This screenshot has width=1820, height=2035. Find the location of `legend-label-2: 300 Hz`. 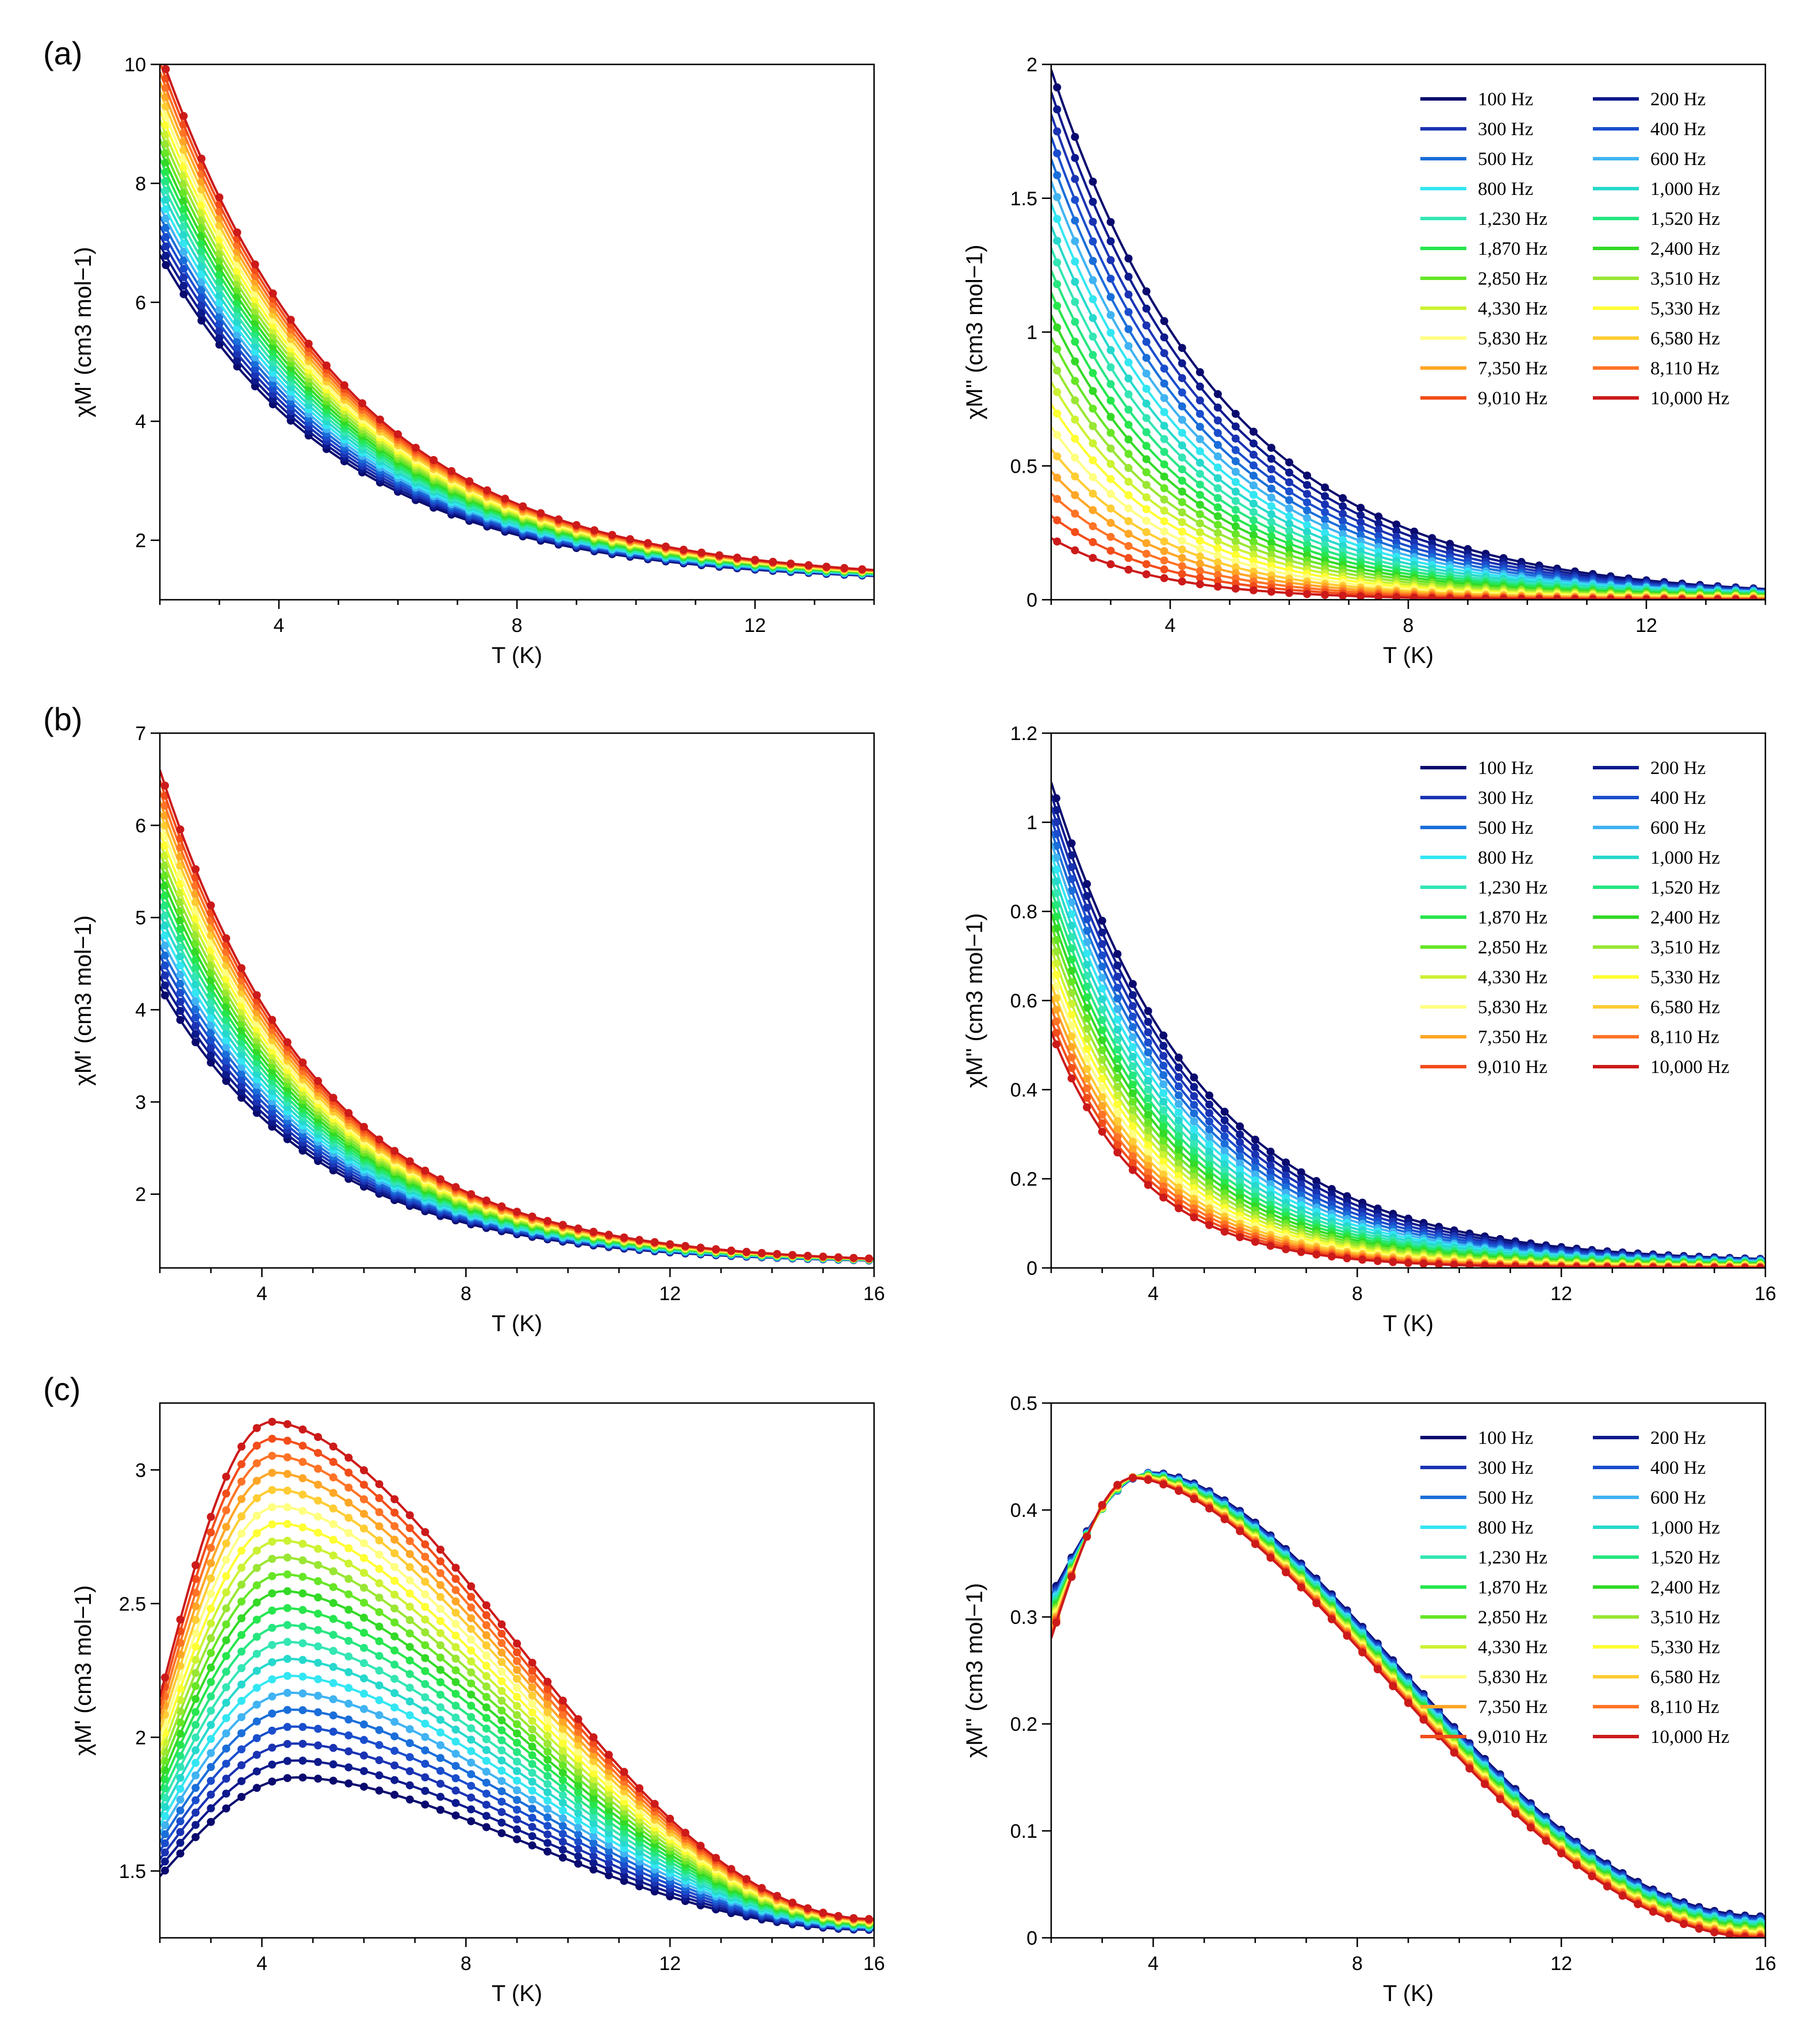

legend-label-2: 300 Hz is located at coordinates (1505, 798).